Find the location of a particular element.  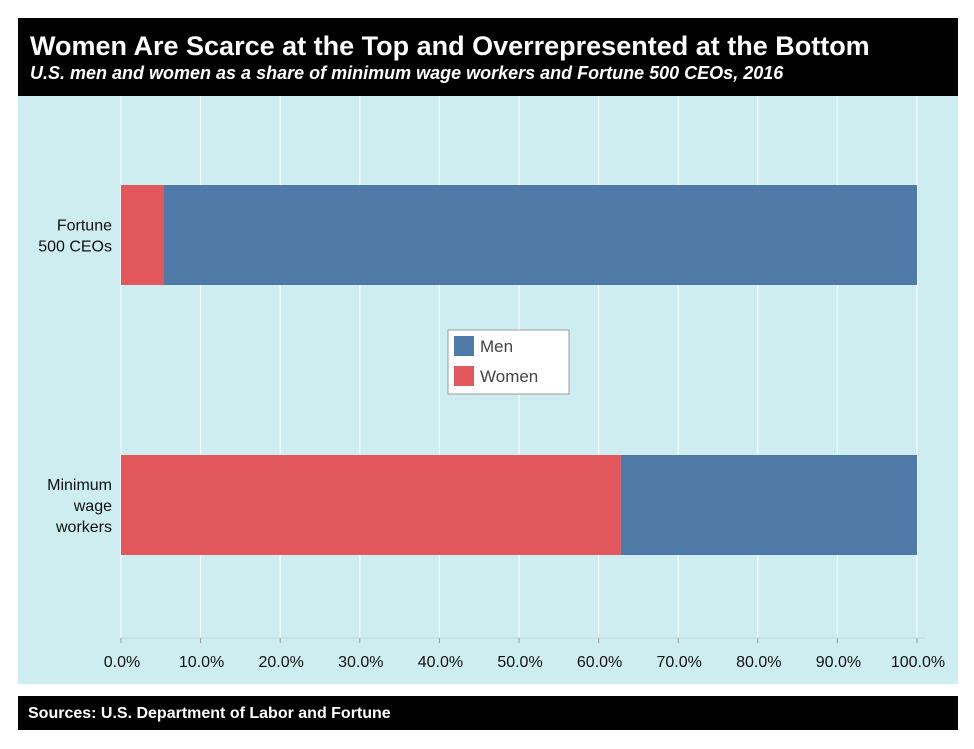

legend-label-men: Men is located at coordinates (496, 346).